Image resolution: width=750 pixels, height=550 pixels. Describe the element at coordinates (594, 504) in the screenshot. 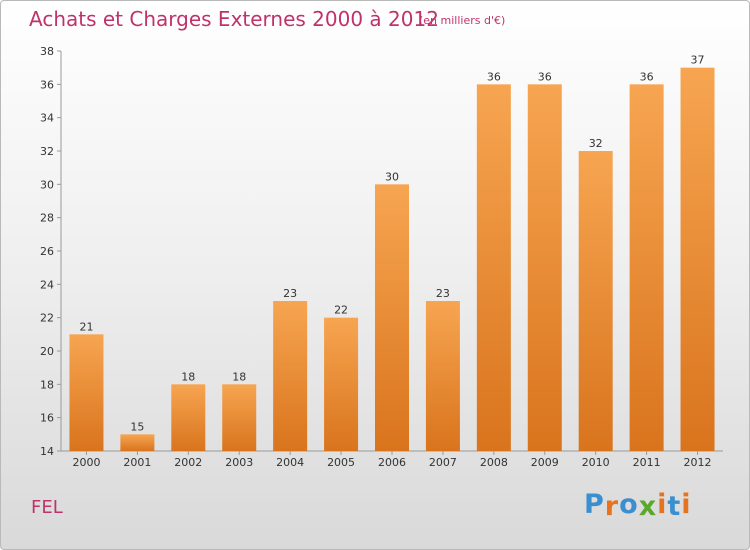

I see `logo-letter: P` at that location.